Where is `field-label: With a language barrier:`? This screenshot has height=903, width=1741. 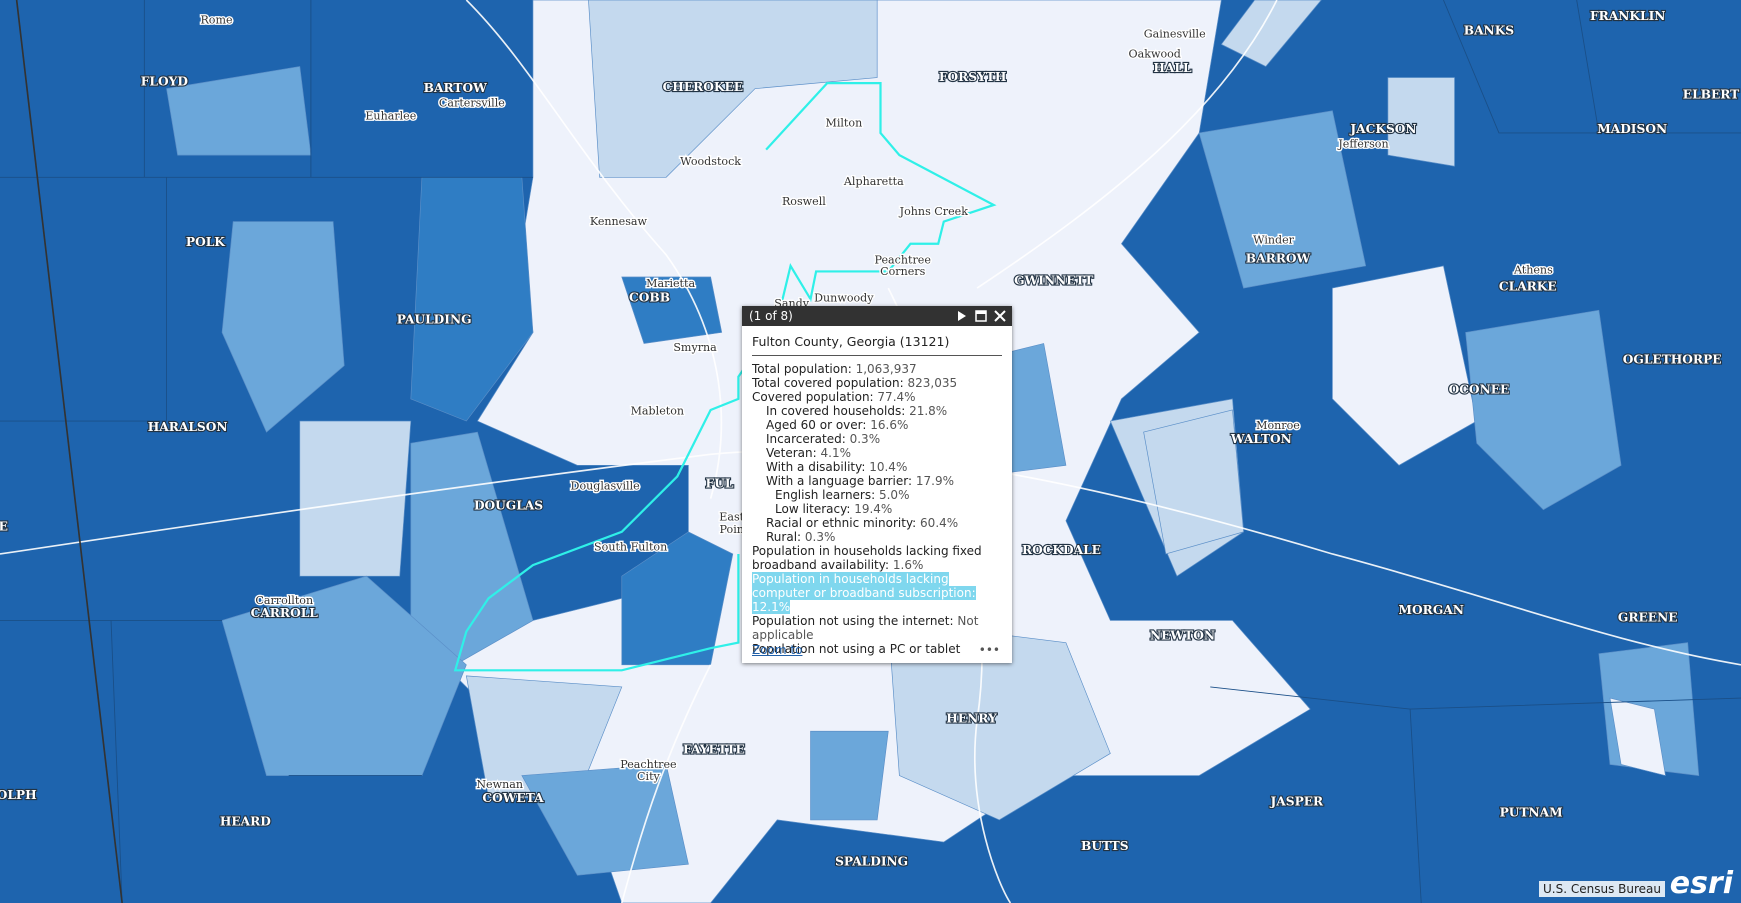
field-label: With a language barrier: is located at coordinates (839, 481).